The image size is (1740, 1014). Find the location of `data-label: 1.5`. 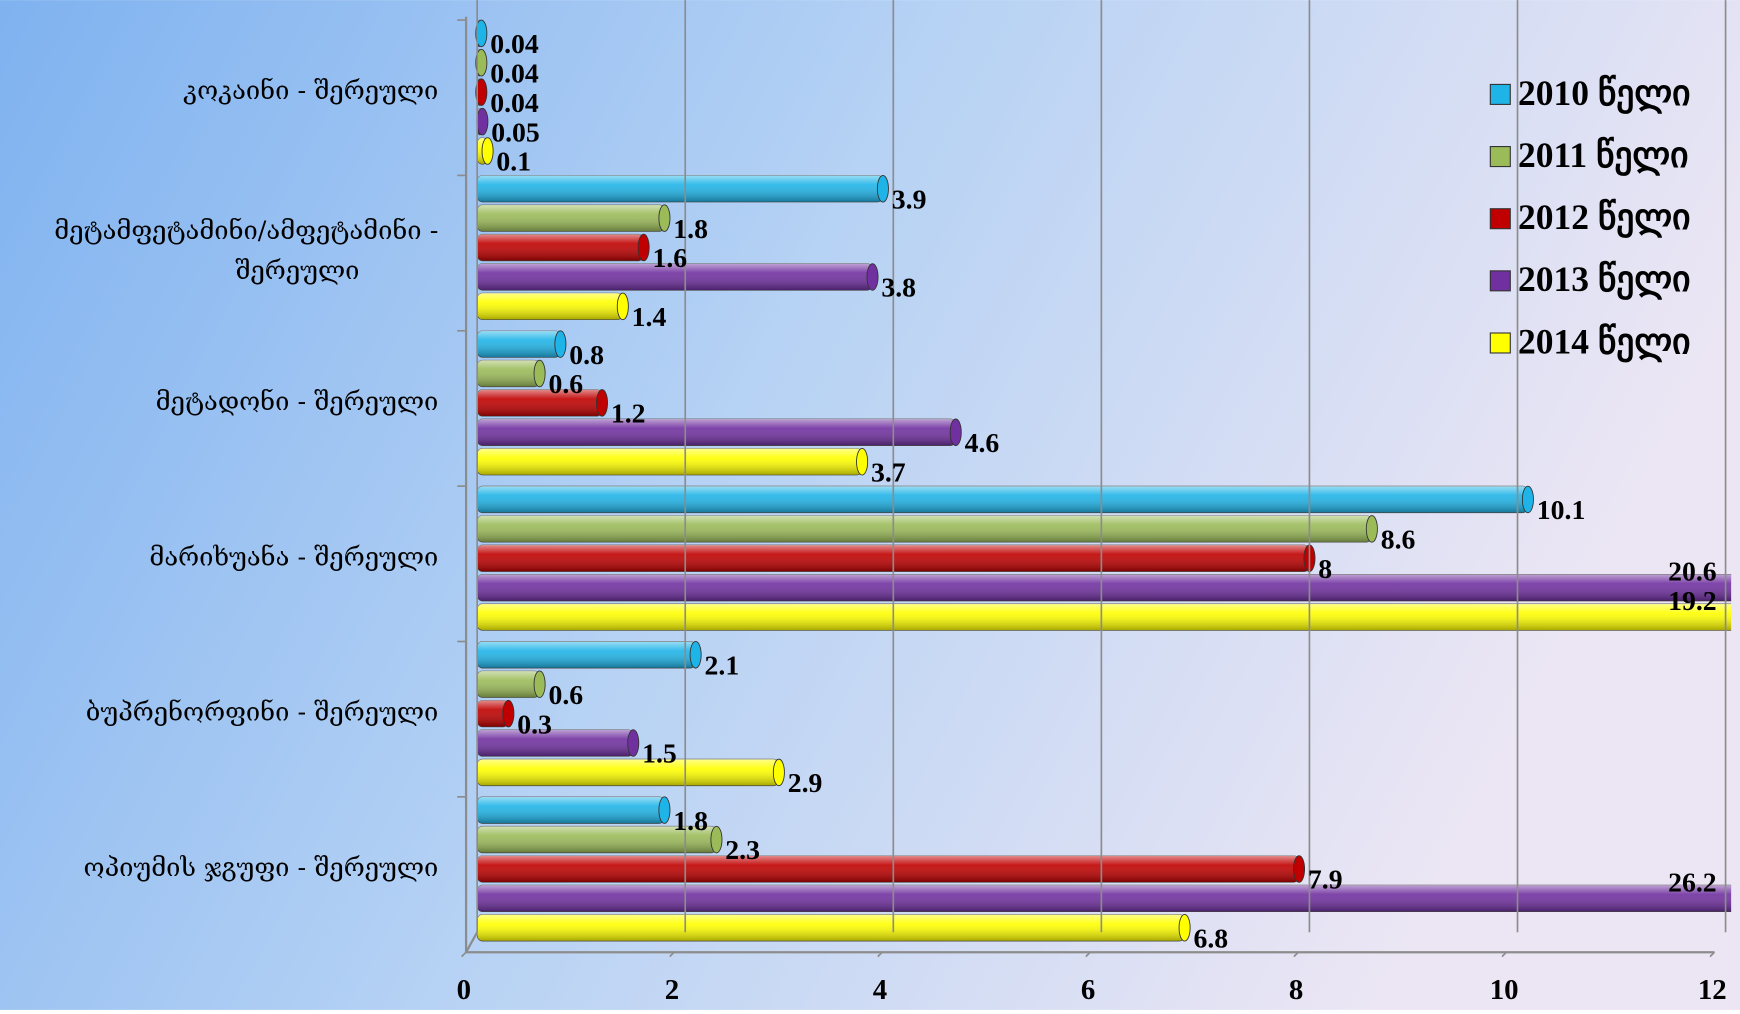

data-label: 1.5 is located at coordinates (659, 754).